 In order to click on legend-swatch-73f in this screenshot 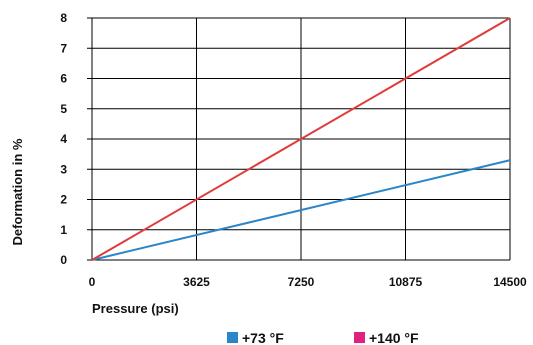, I will do `click(232, 337)`.